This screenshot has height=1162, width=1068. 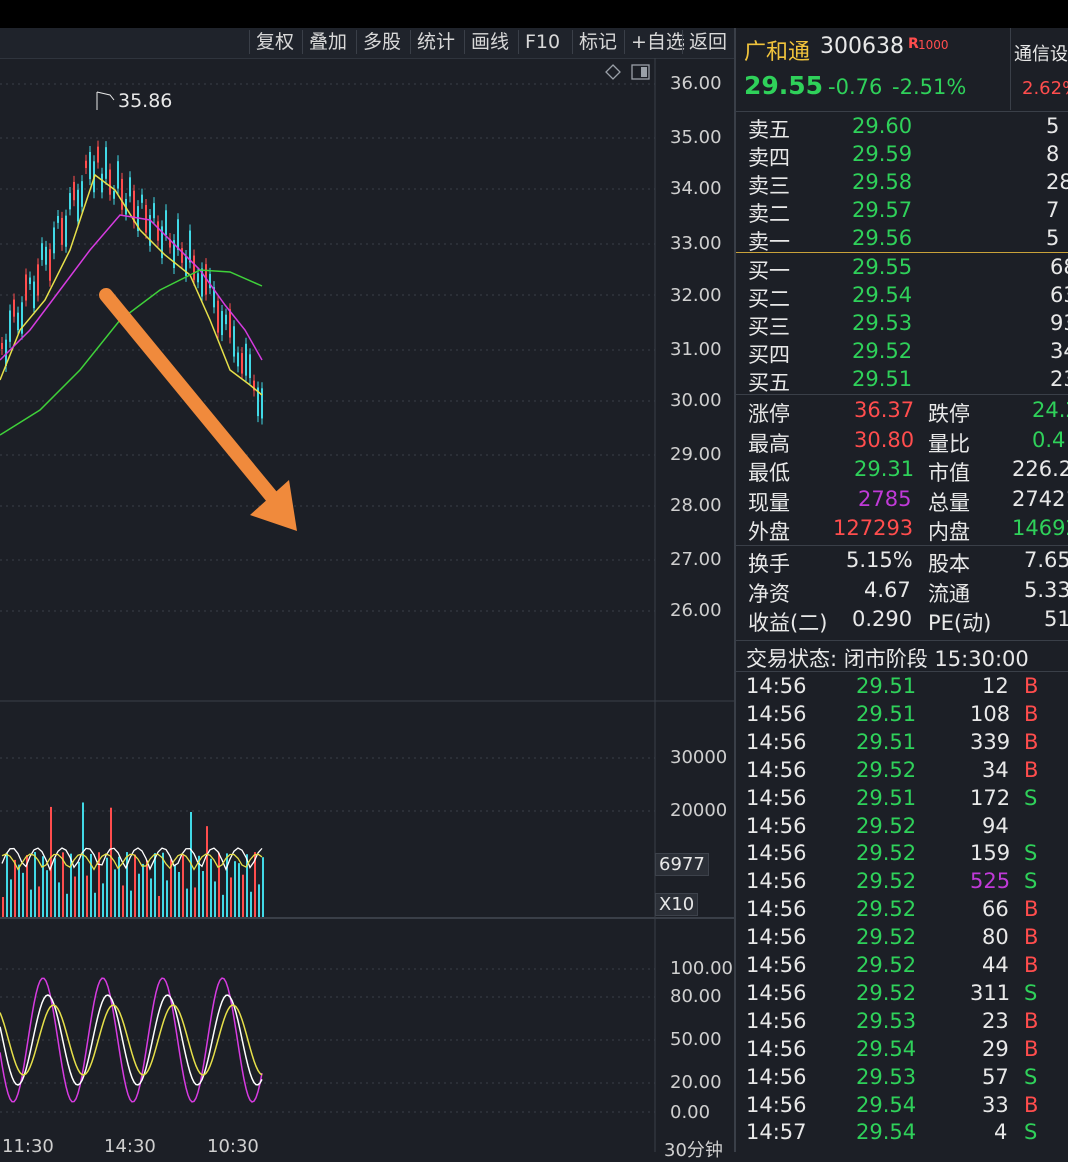 I want to click on bid-price: 29.55, so click(x=882, y=267).